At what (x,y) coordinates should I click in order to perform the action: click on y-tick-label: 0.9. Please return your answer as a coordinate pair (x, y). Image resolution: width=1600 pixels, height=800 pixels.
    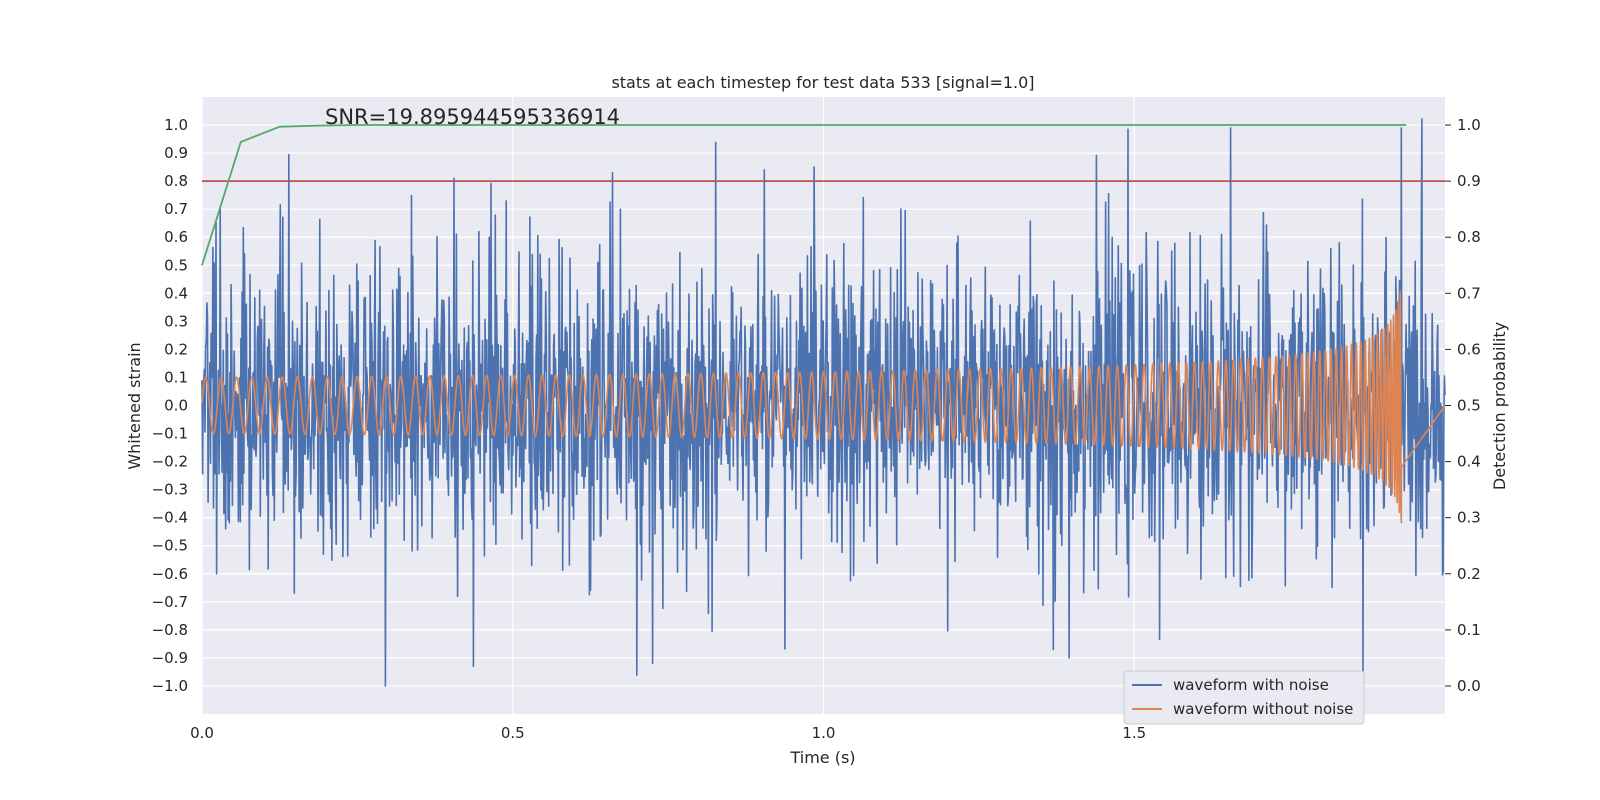
    Looking at the image, I should click on (176, 153).